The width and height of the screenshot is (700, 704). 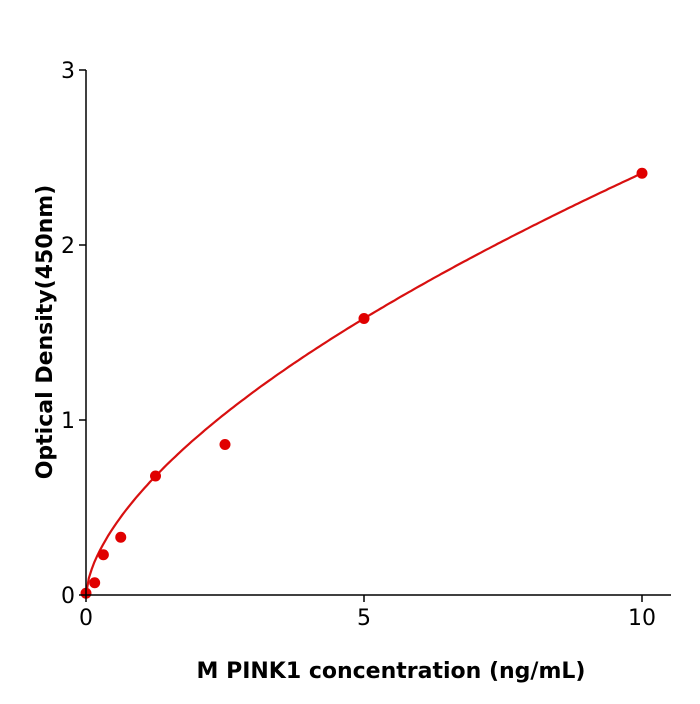 What do you see at coordinates (68, 246) in the screenshot?
I see `y-tick-label: 2` at bounding box center [68, 246].